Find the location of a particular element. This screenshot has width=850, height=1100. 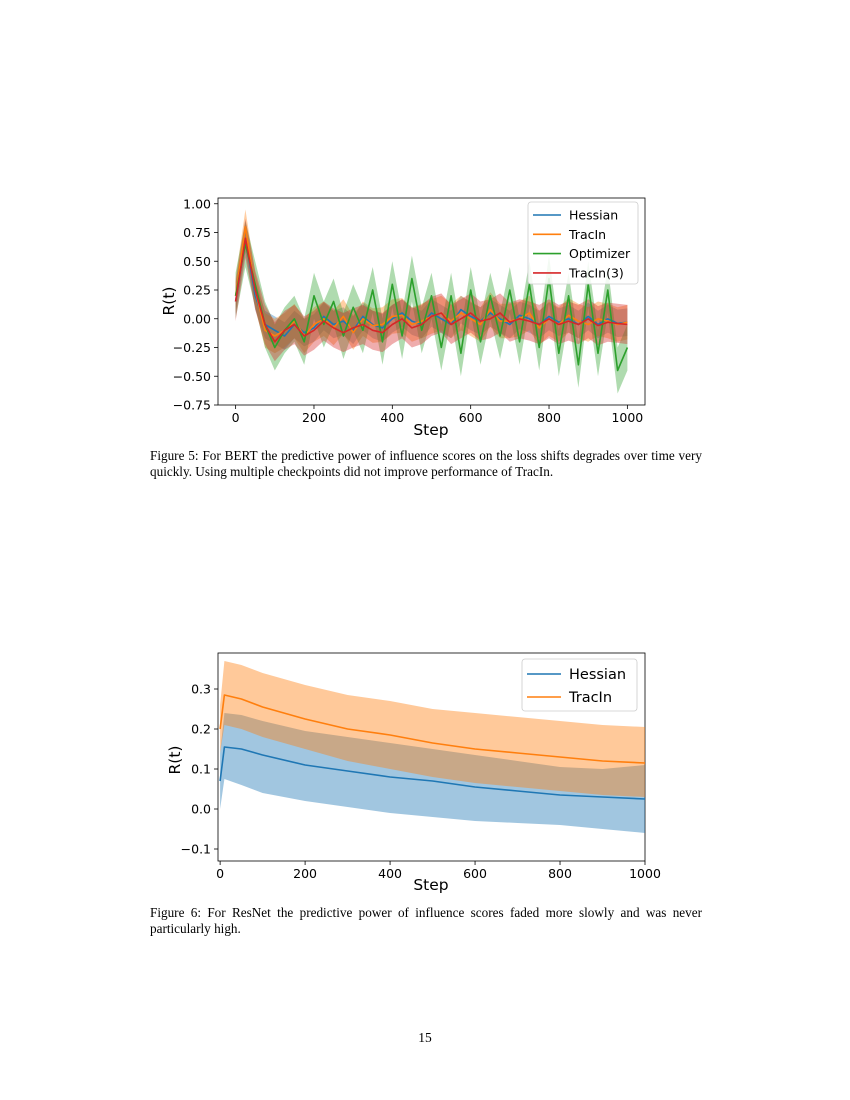

series-line-hessian is located at coordinates (432, 773).